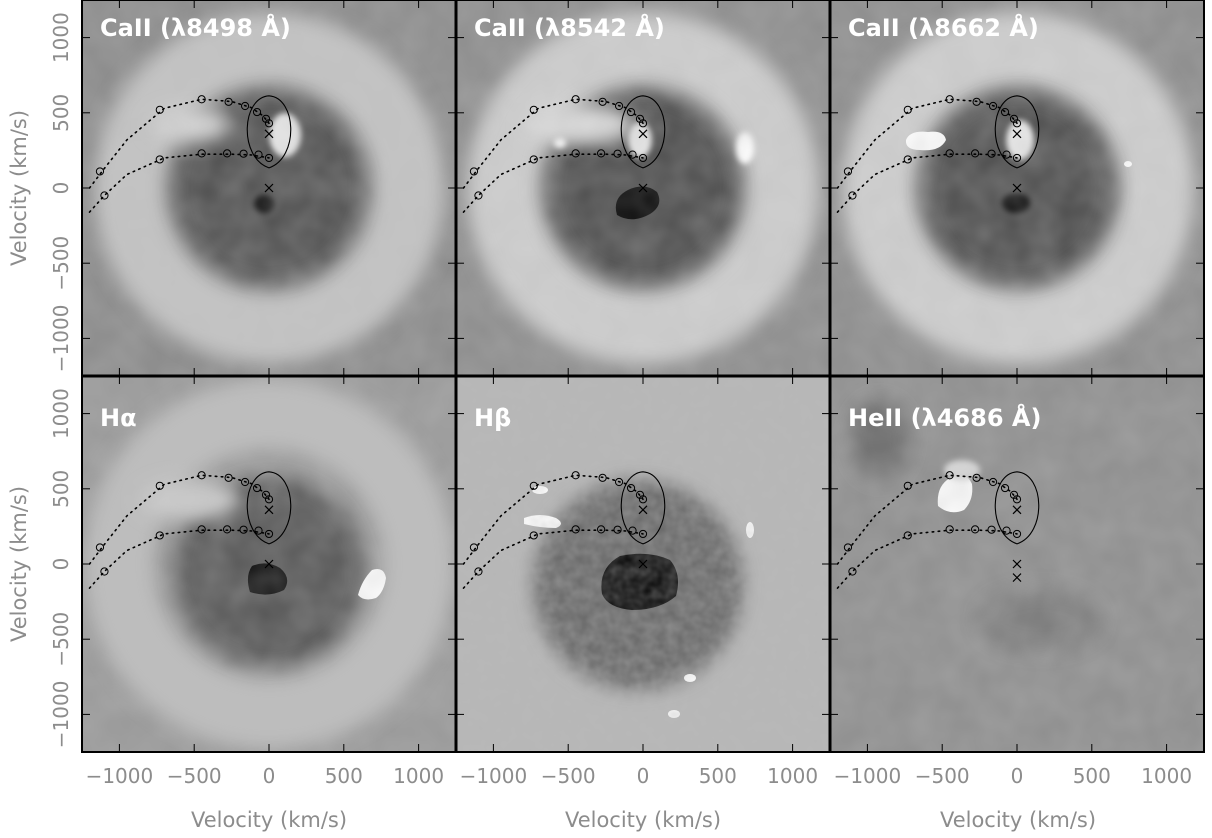 The height and width of the screenshot is (838, 1212). I want to click on y-axis-title: Velocity (km/s), so click(19, 564).